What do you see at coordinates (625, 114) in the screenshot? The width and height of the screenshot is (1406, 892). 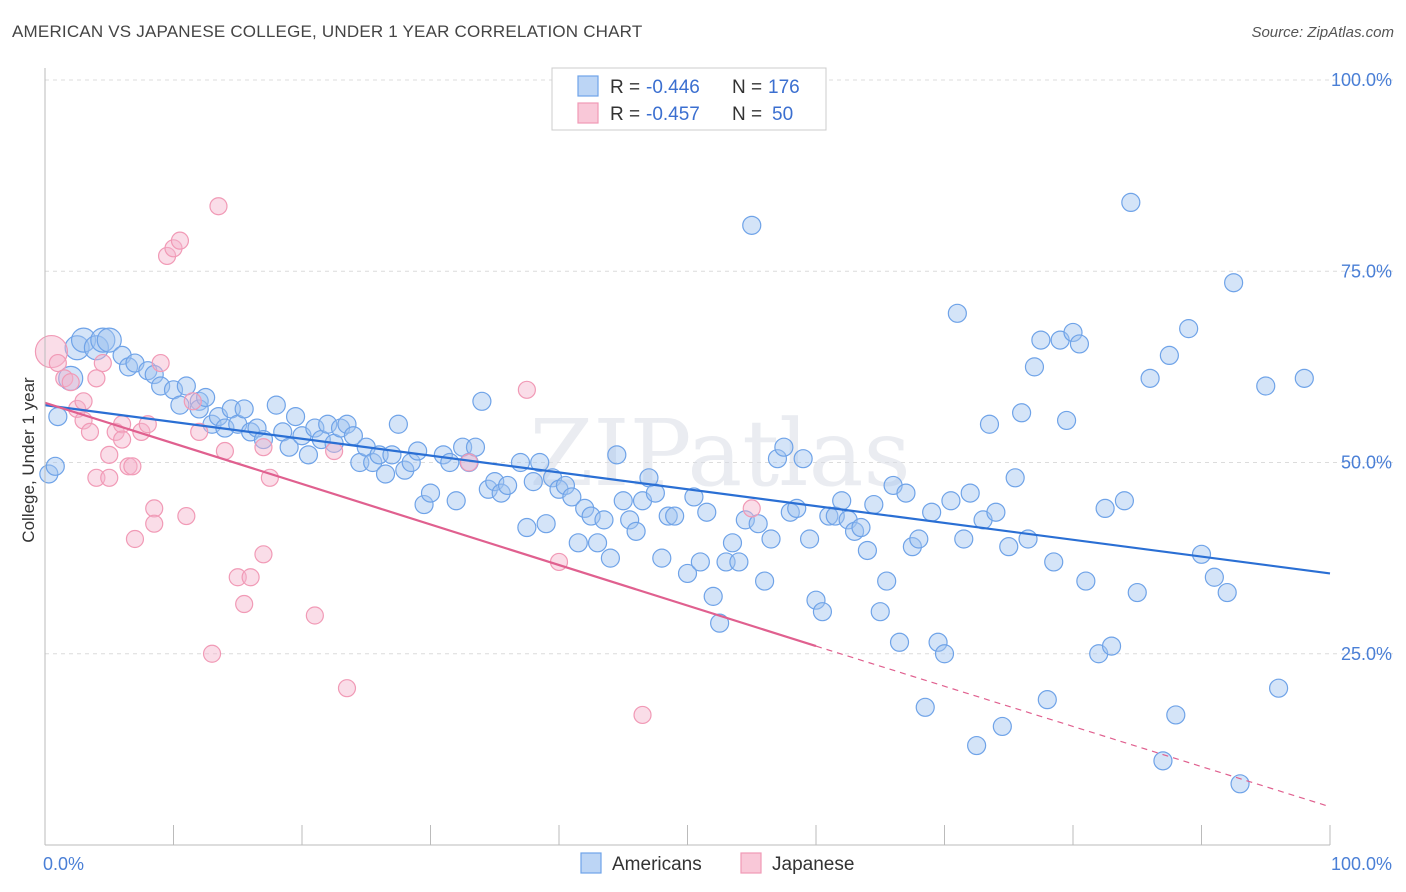 I see `legend-r-label-2: R =` at bounding box center [625, 114].